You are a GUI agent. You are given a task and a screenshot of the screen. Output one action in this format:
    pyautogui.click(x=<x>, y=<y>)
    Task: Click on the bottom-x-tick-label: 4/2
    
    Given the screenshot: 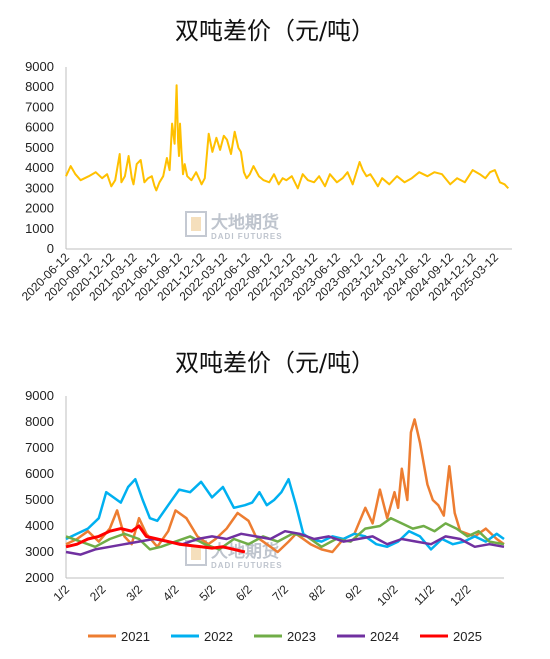 What is the action you would take?
    pyautogui.click(x=171, y=593)
    